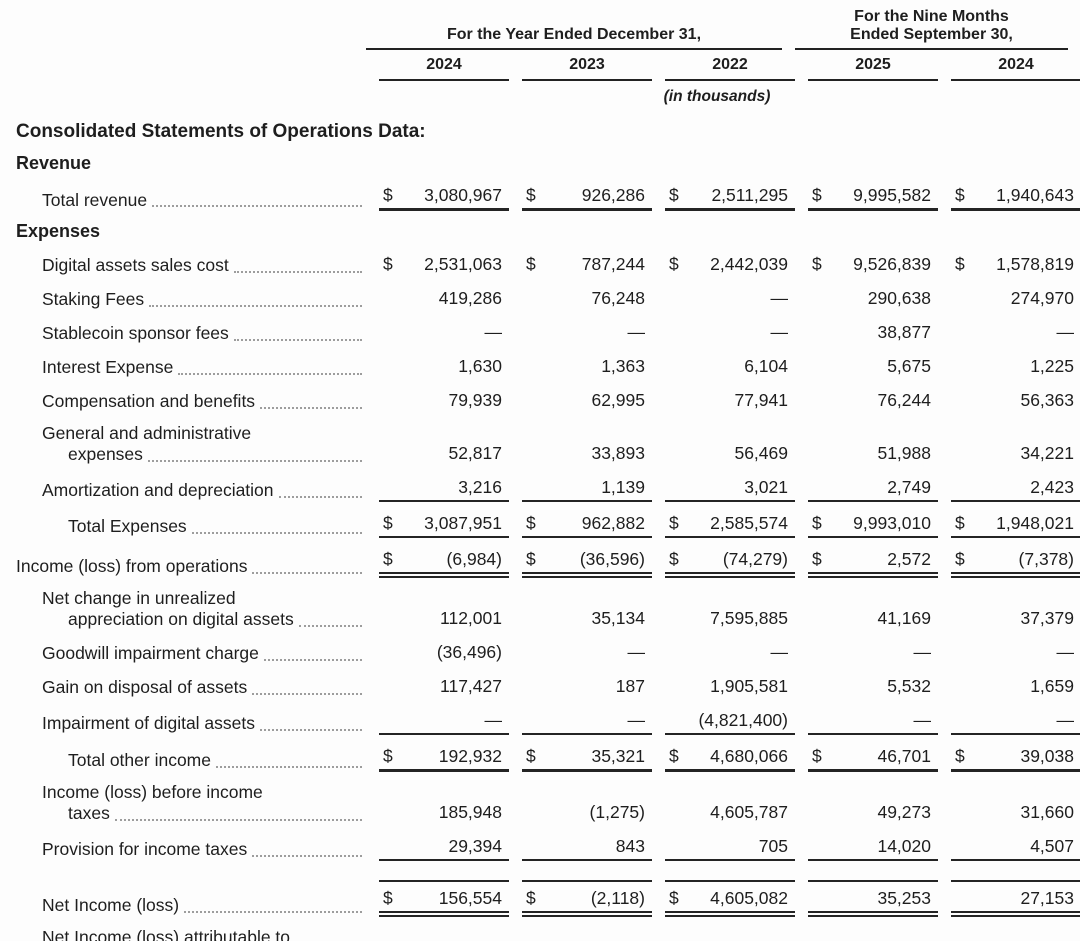  Describe the element at coordinates (904, 452) in the screenshot. I see `cell-value: 51,988` at that location.